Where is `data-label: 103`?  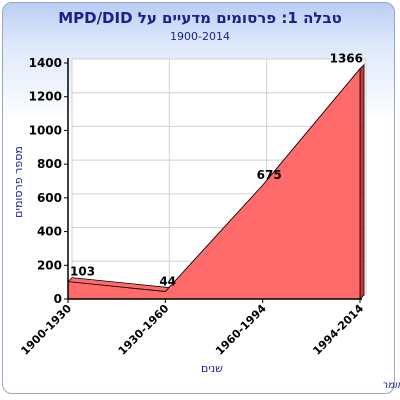 data-label: 103 is located at coordinates (82, 272).